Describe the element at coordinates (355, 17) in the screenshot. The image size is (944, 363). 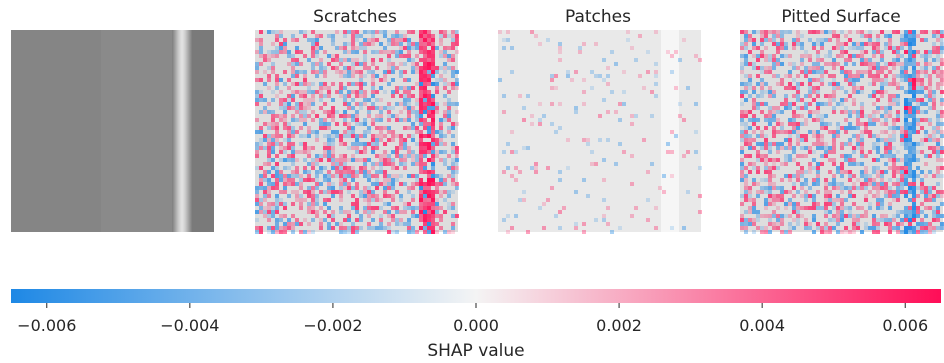
I see `panel-title-scratches: Scratches` at that location.